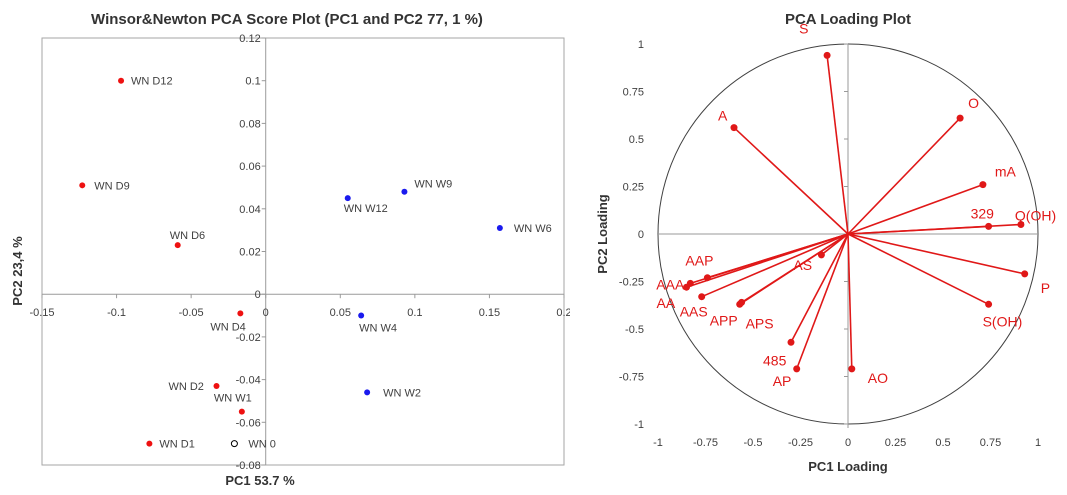  I want to click on score-point-label: WN D9, so click(111, 186).